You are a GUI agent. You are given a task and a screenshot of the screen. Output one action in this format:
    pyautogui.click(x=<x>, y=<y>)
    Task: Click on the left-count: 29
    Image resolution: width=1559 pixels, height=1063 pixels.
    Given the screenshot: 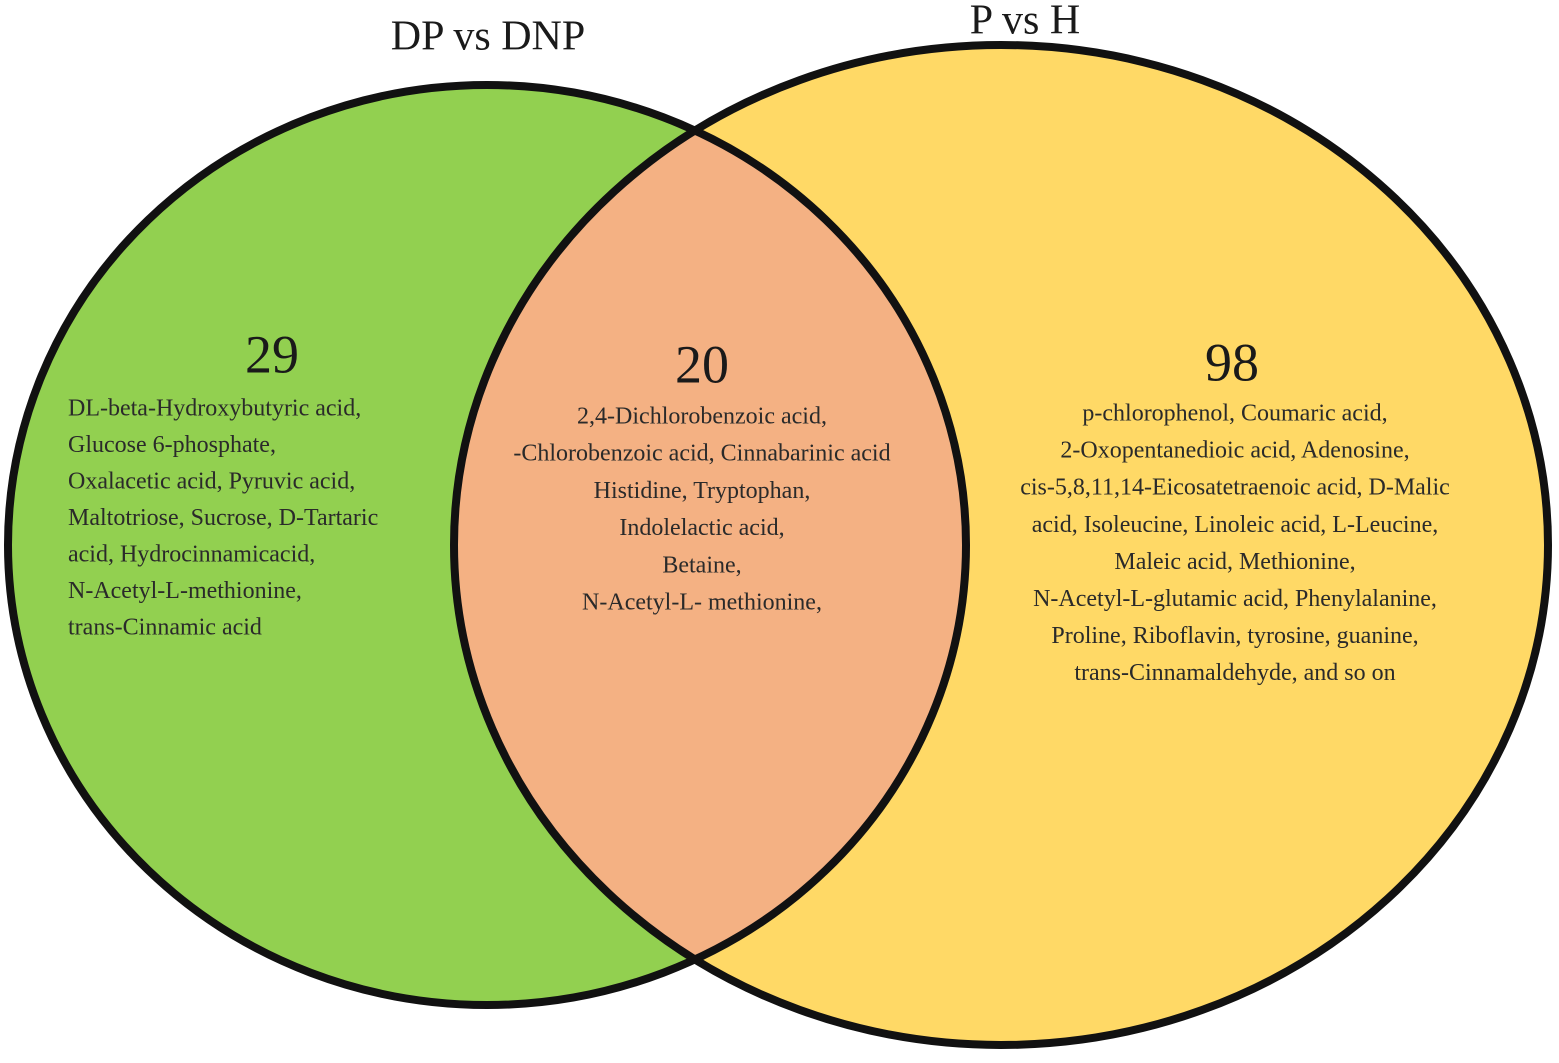 What is the action you would take?
    pyautogui.click(x=272, y=354)
    